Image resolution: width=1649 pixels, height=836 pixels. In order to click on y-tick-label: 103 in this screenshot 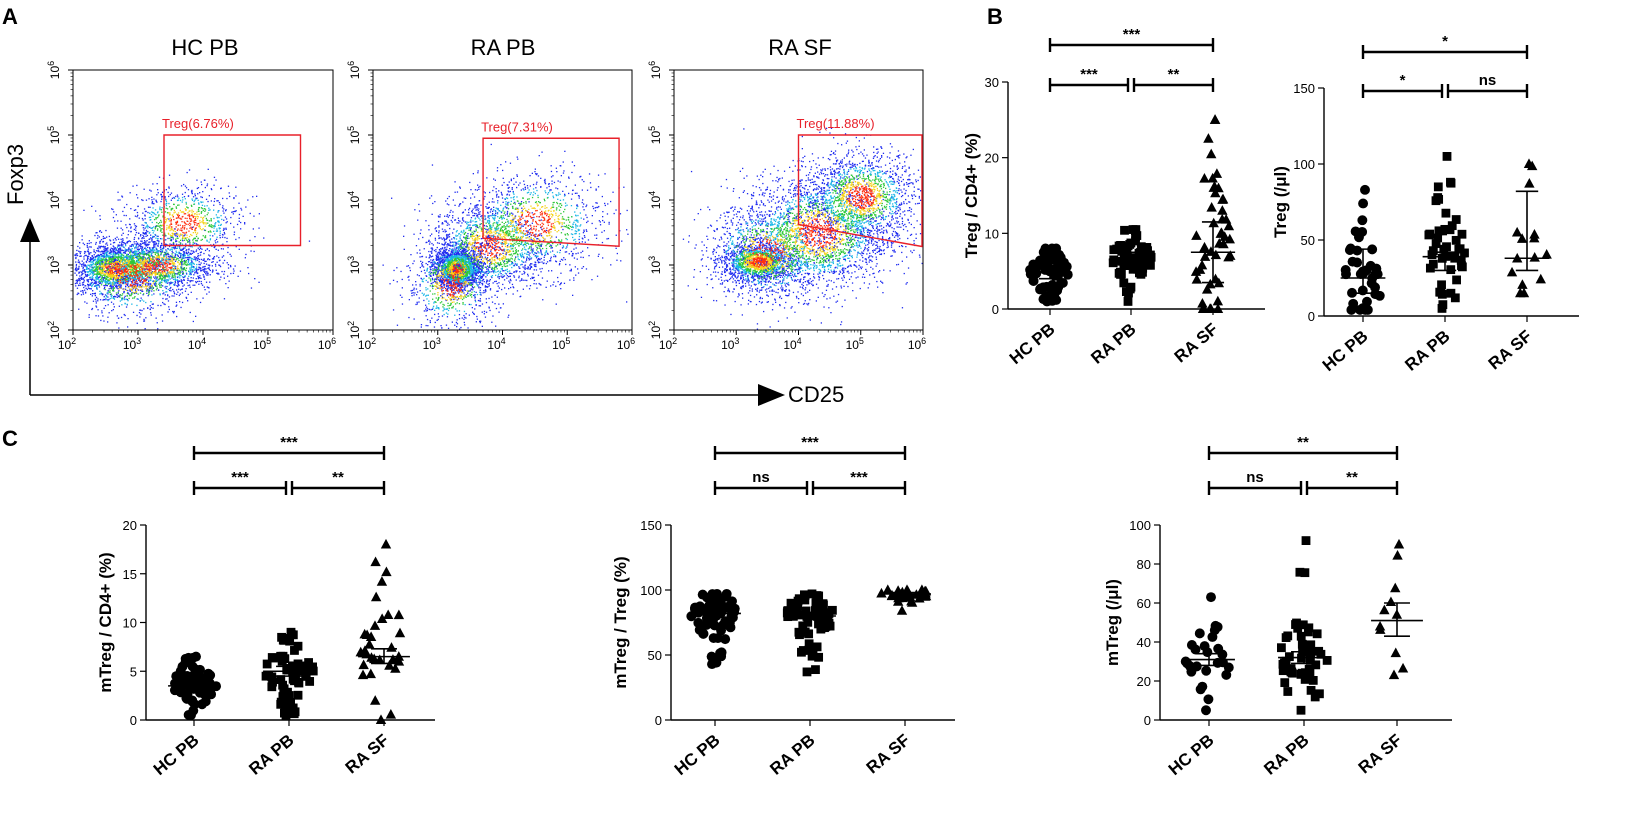, I will do `click(354, 265)`.